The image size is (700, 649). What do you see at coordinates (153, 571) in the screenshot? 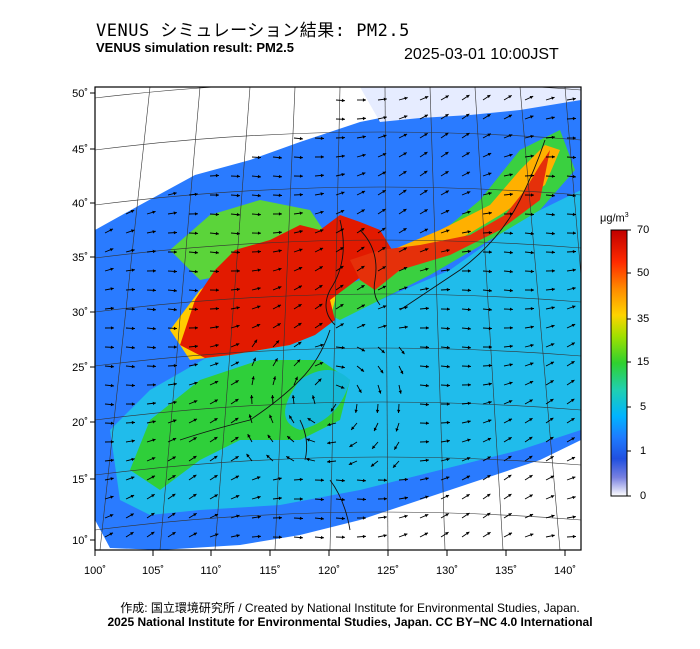
I see `lon-label: 105˚` at bounding box center [153, 571].